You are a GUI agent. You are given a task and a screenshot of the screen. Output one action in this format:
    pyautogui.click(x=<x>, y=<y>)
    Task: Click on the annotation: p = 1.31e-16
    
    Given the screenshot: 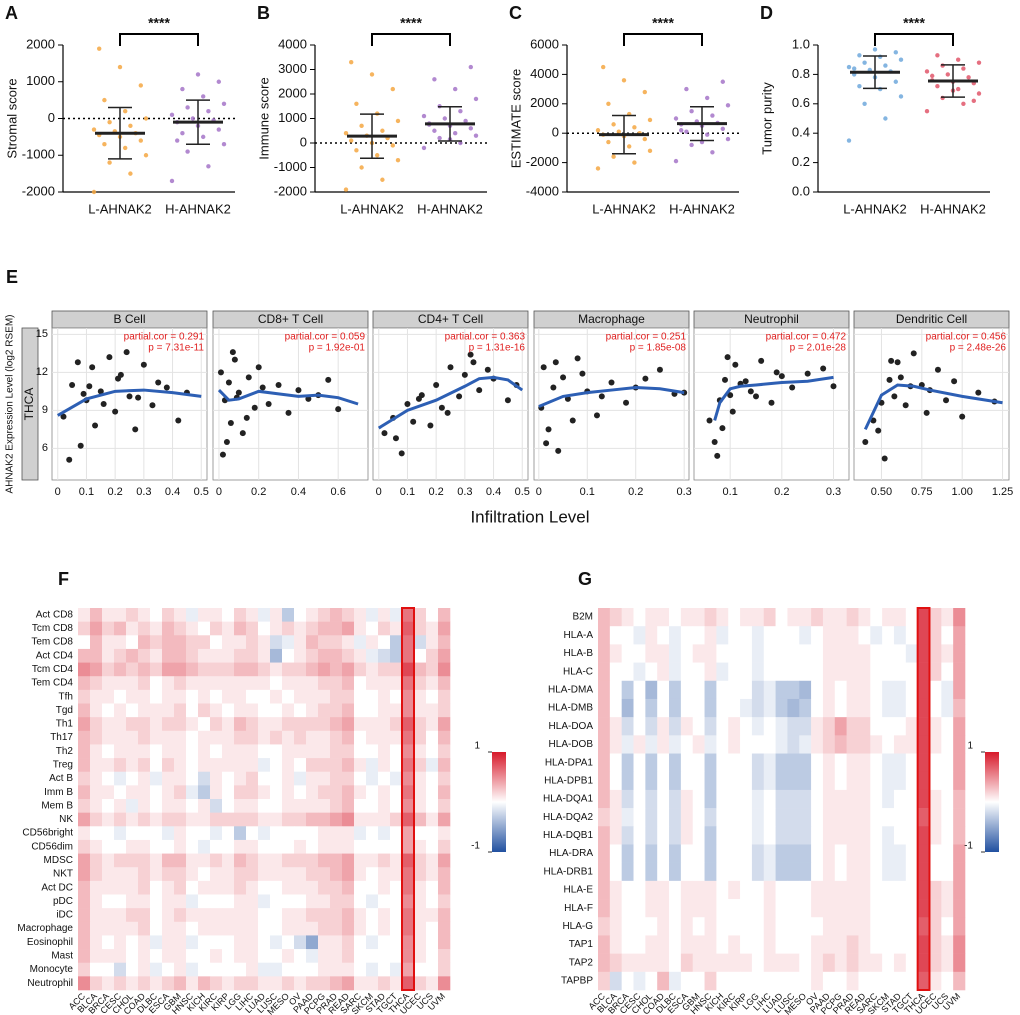 What is the action you would take?
    pyautogui.click(x=497, y=348)
    